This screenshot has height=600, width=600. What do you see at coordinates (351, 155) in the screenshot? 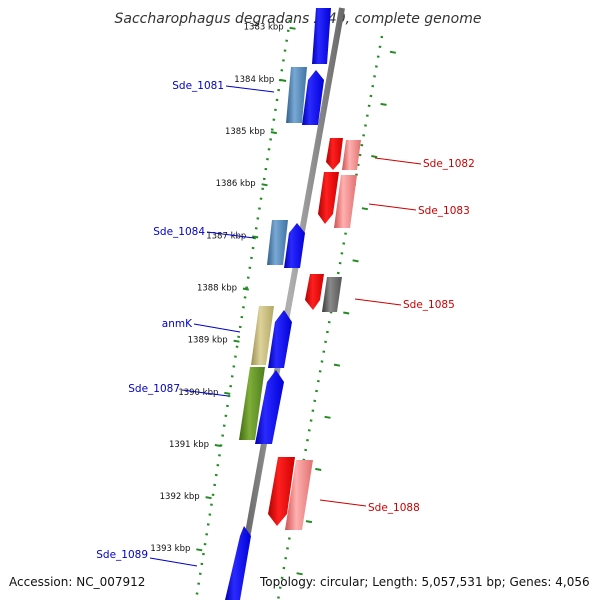
I see `gene-glyph-sde-1082-pink` at bounding box center [351, 155].